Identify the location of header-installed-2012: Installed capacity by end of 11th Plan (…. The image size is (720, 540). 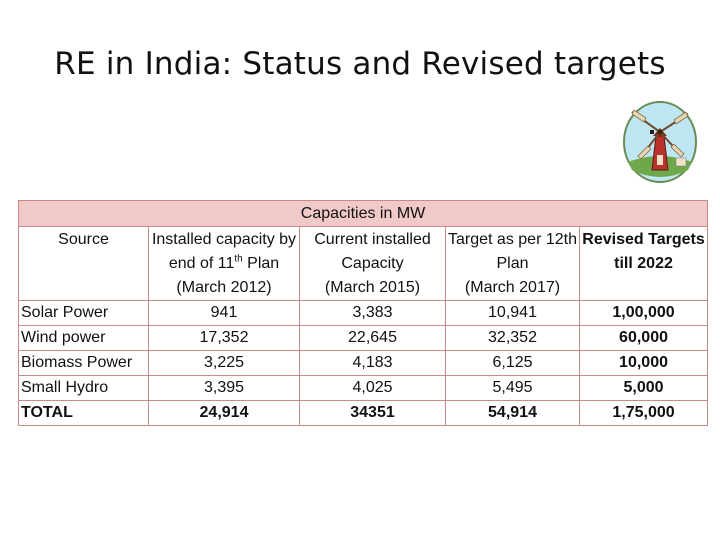
(224, 263).